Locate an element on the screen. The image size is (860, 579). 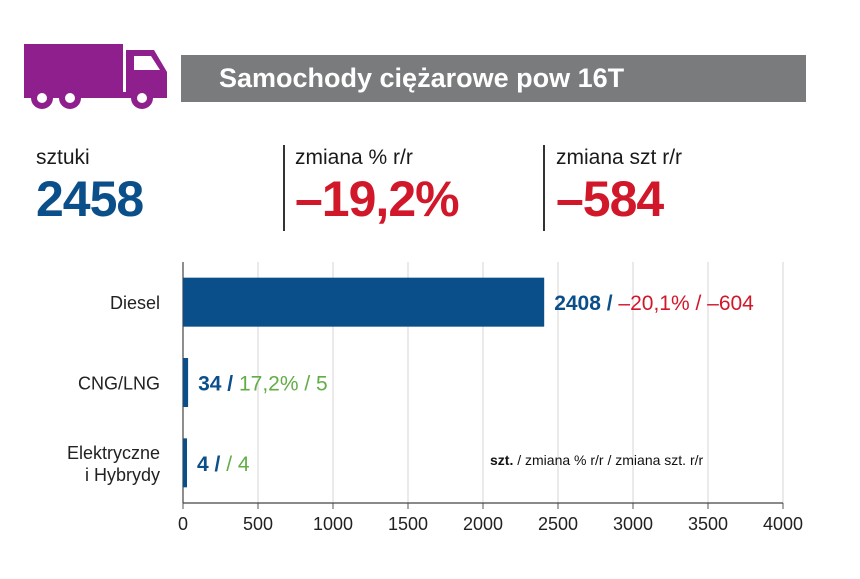
category-label: CNG/LNG is located at coordinates (119, 384).